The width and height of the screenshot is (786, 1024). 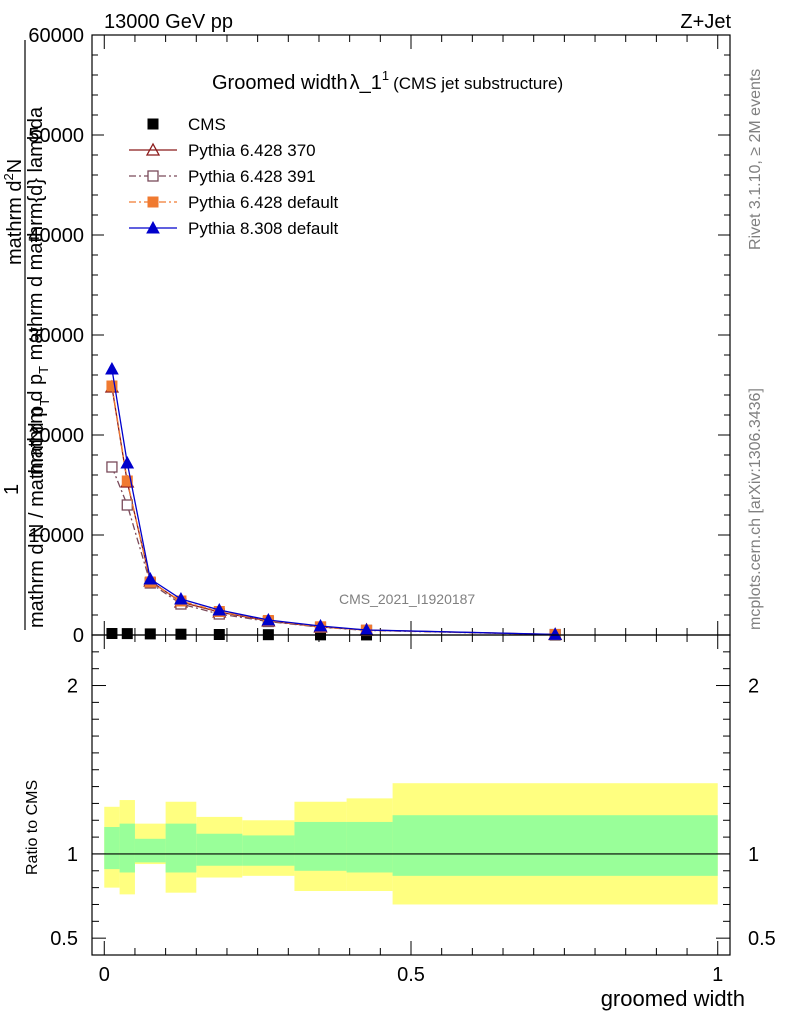 I want to click on header-right-label: Z+Jet, so click(x=705, y=22).